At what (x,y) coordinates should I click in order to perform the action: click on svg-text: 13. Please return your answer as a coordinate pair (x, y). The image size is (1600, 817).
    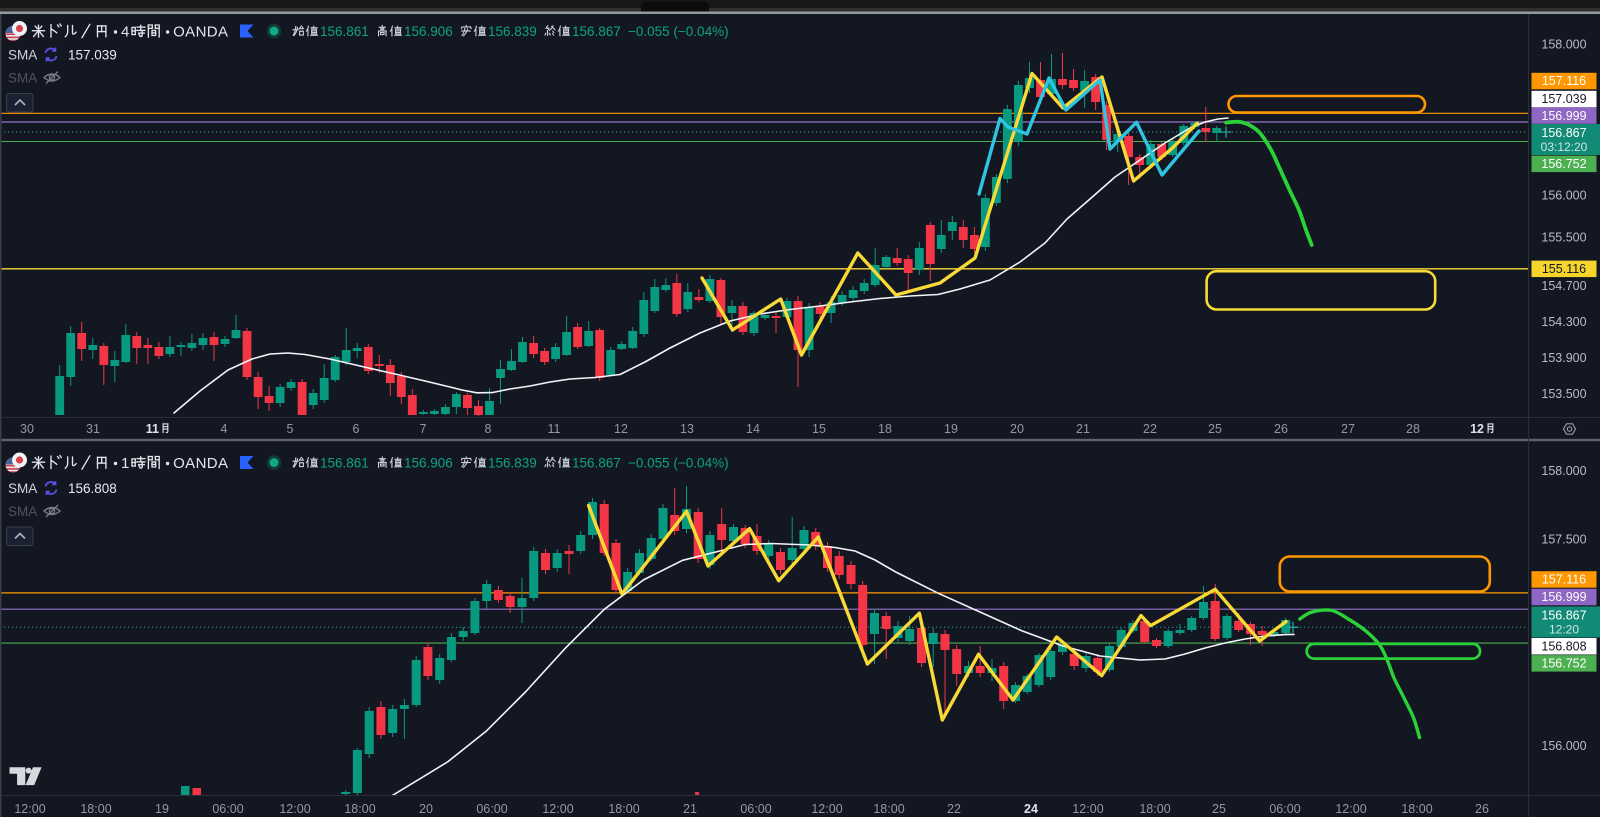
    Looking at the image, I should click on (687, 429).